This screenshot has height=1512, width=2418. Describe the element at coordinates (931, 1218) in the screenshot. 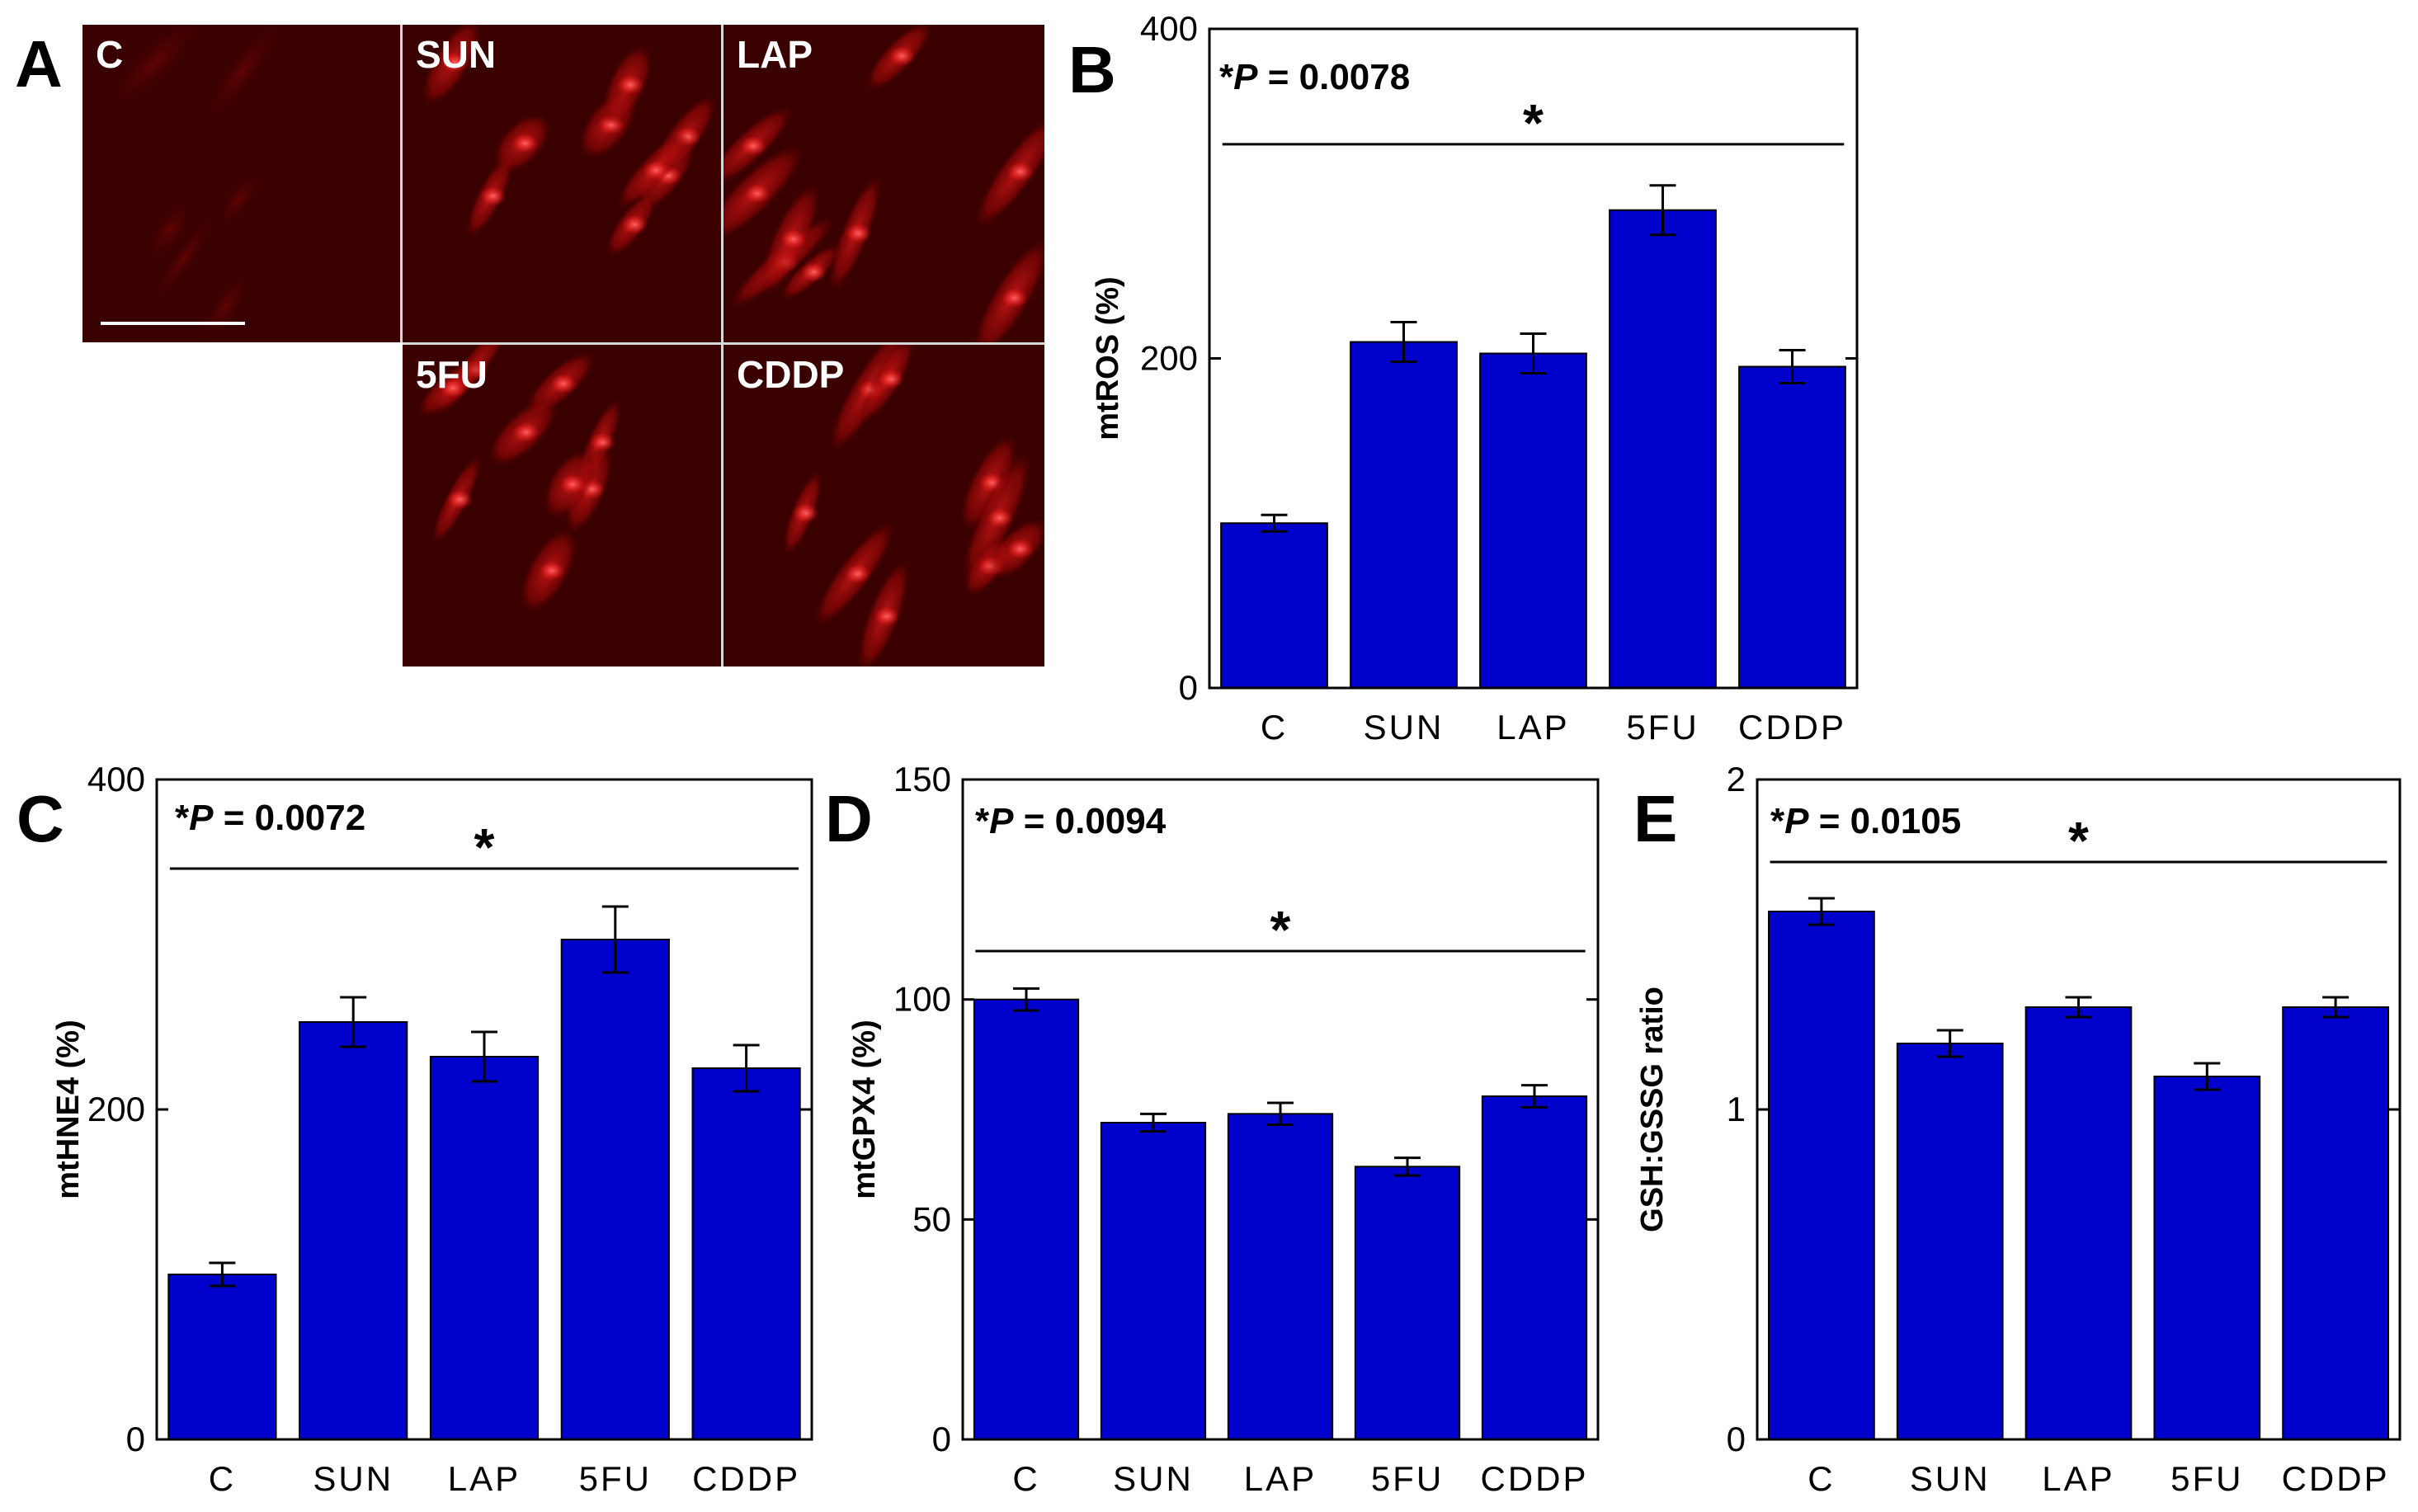

I see `y-tick-label: 50` at that location.